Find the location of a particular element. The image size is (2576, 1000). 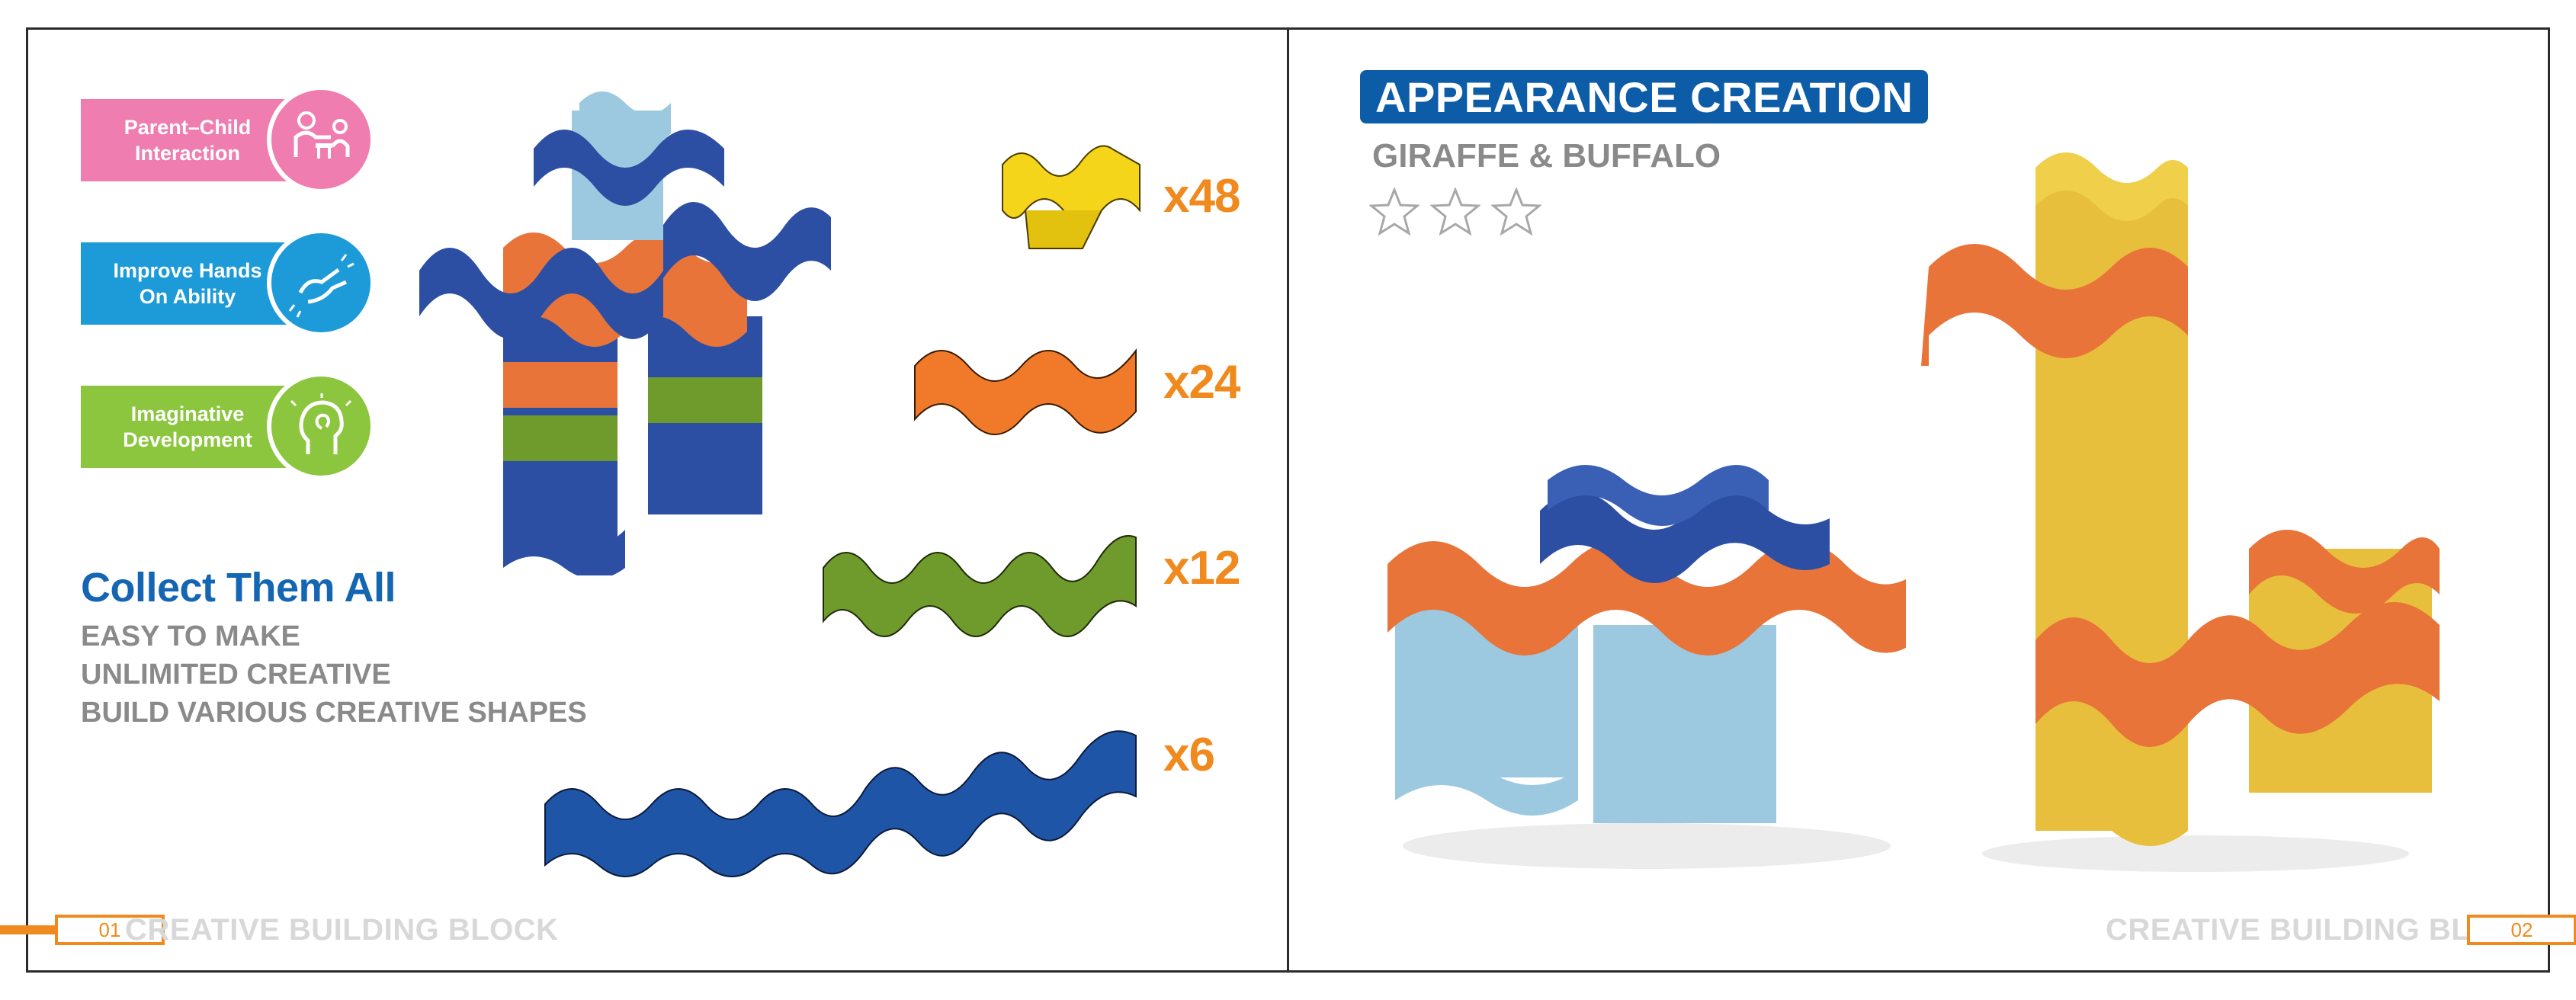

difficulty-stars is located at coordinates (1455, 212).